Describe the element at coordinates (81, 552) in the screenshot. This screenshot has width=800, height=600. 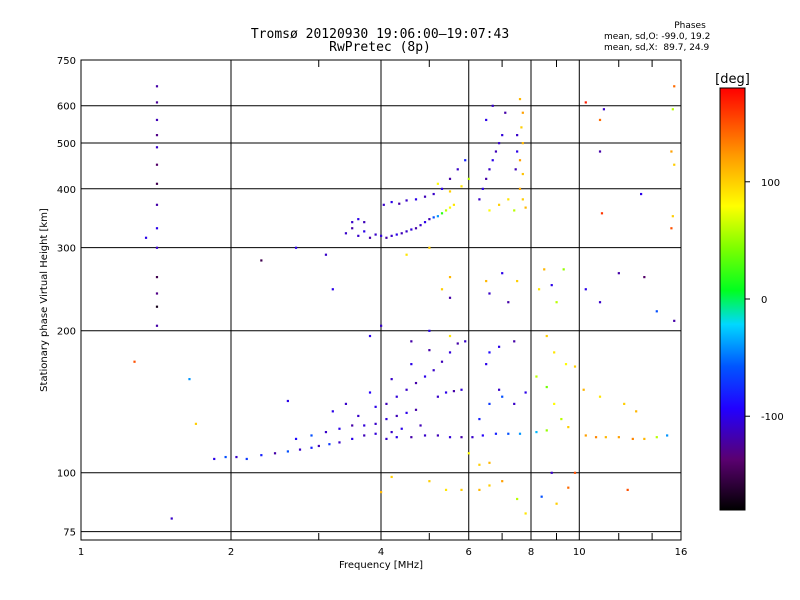
I see `x-tick-label: 1` at that location.